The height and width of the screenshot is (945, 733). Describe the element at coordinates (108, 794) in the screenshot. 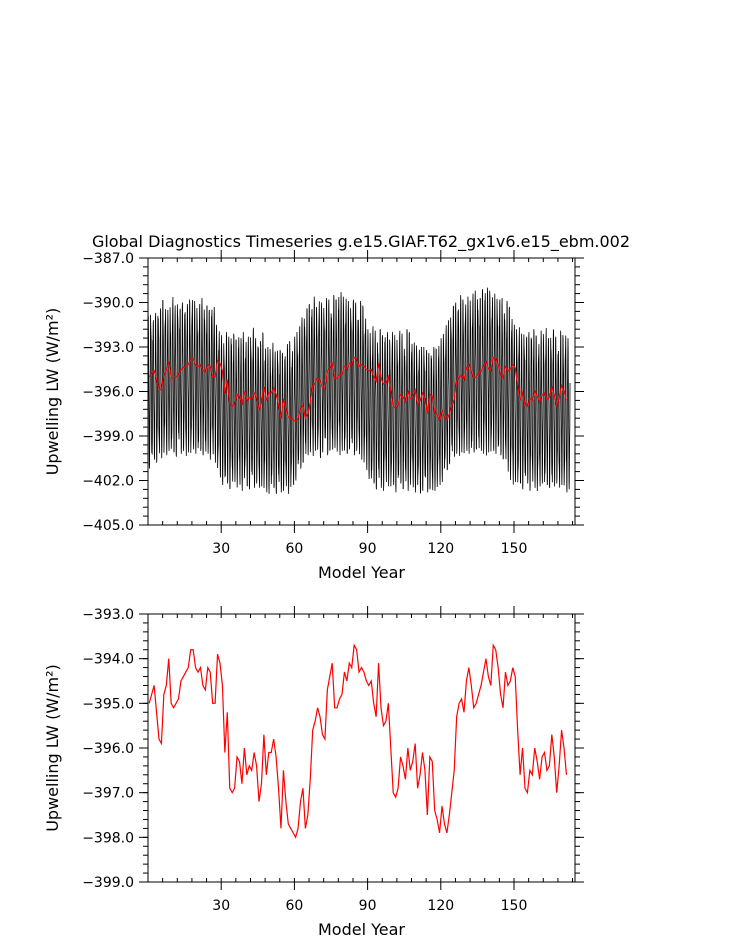

I see `y-tick-label: −397.0` at that location.